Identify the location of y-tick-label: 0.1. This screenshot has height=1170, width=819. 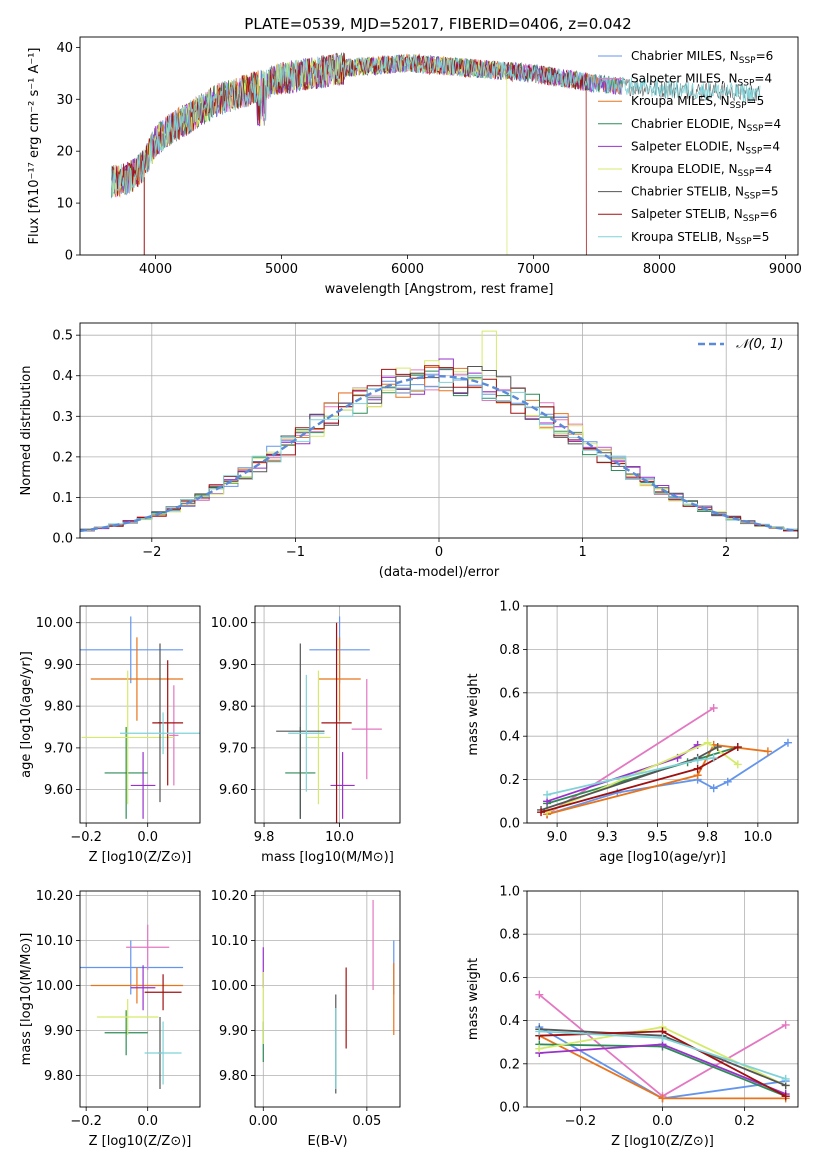
(62, 498).